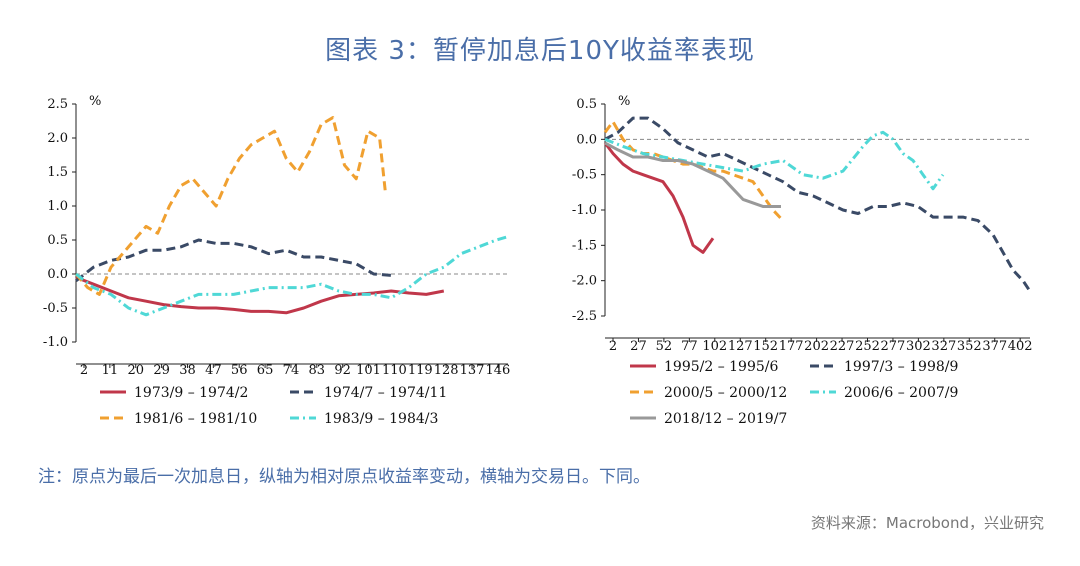  What do you see at coordinates (721, 367) in the screenshot?
I see `legend-label-0: 1995/2 – 1995/6` at bounding box center [721, 367].